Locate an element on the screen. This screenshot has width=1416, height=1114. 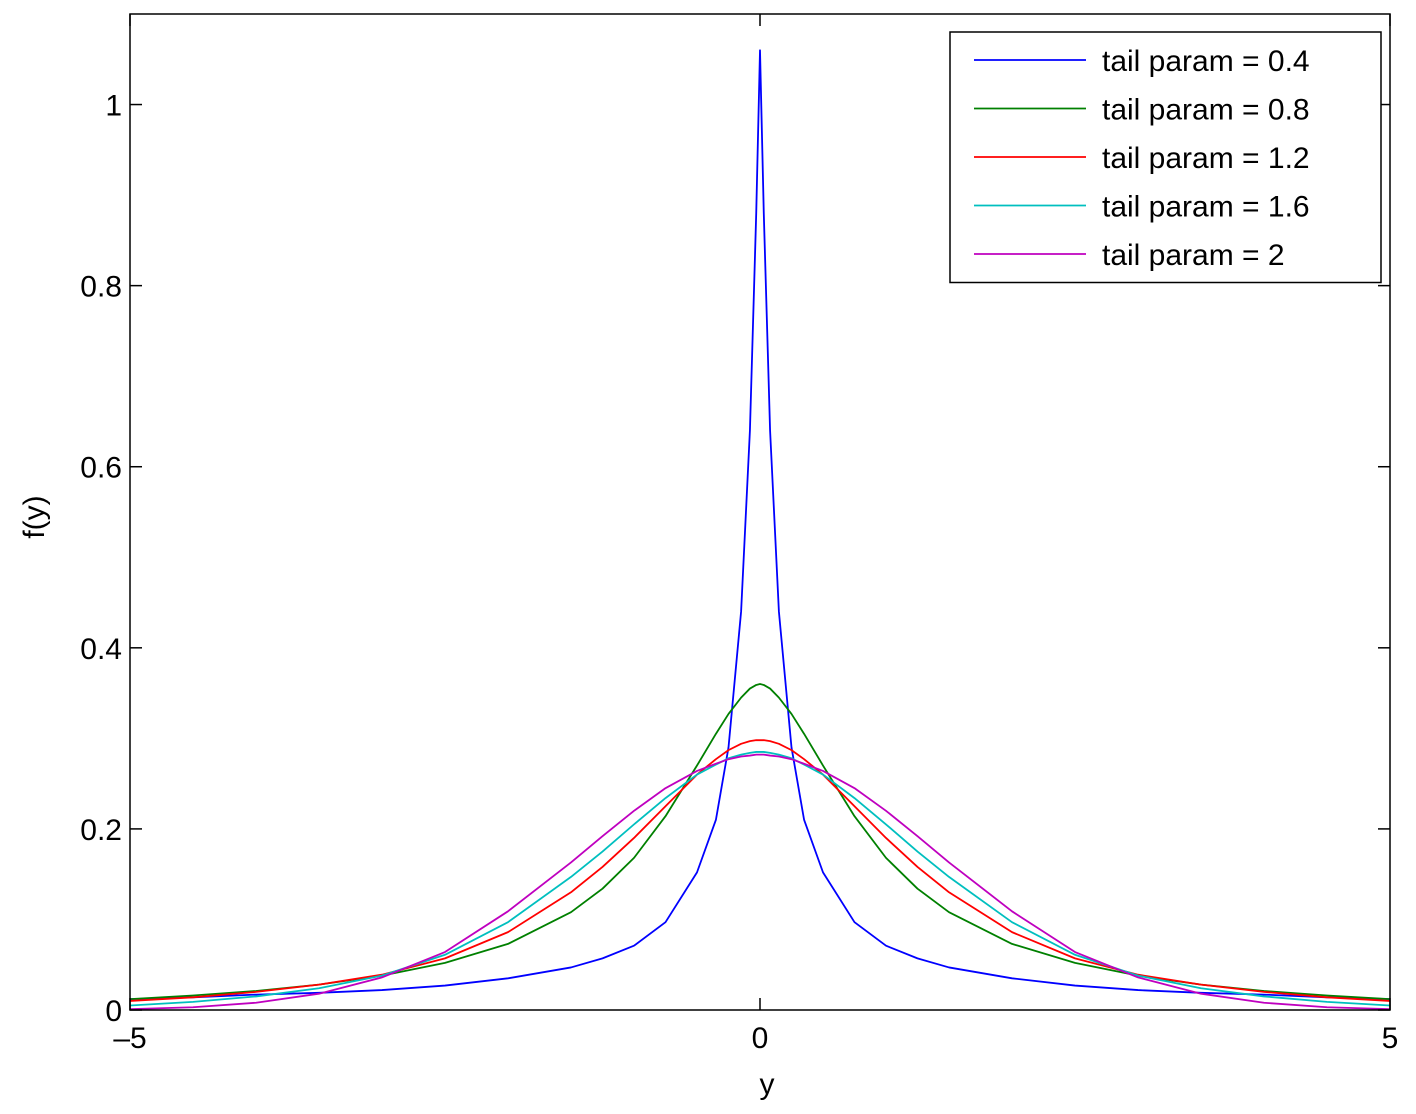
y-tick-label: 1 is located at coordinates (113, 106).